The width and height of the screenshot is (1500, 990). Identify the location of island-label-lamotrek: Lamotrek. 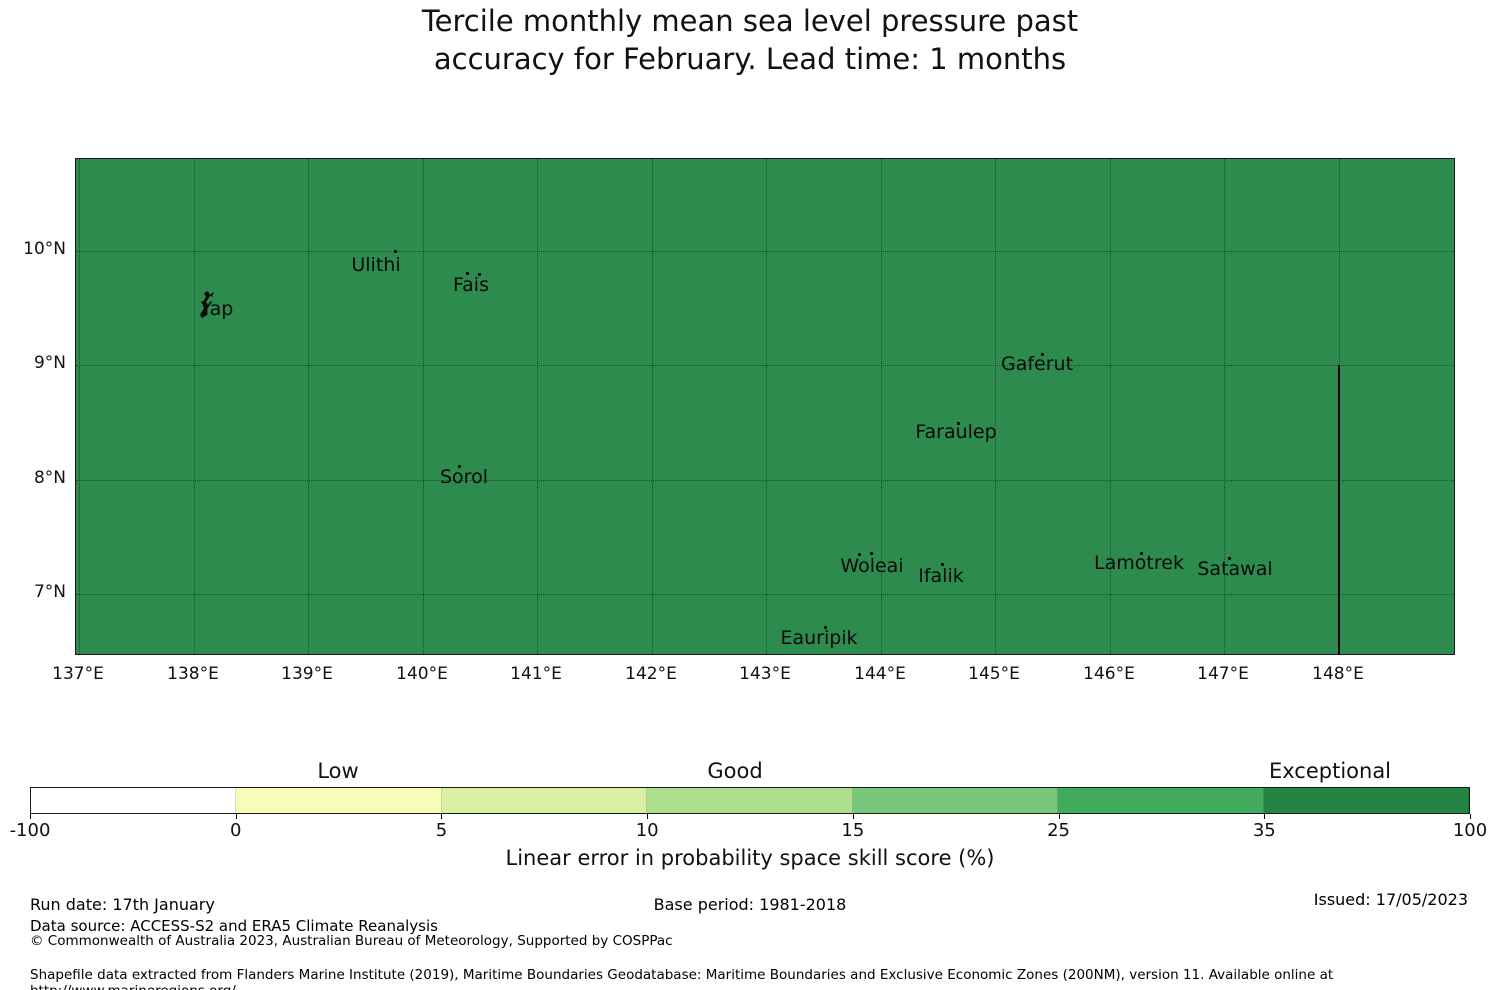
(1139, 563).